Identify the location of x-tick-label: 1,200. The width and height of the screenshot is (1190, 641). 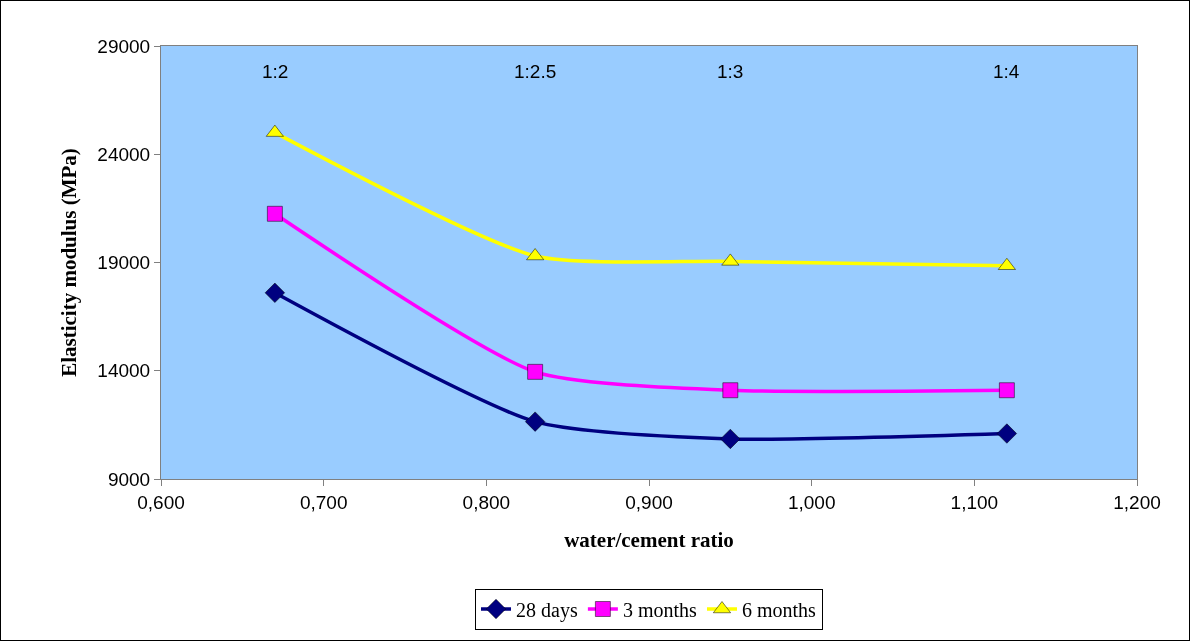
(1137, 502).